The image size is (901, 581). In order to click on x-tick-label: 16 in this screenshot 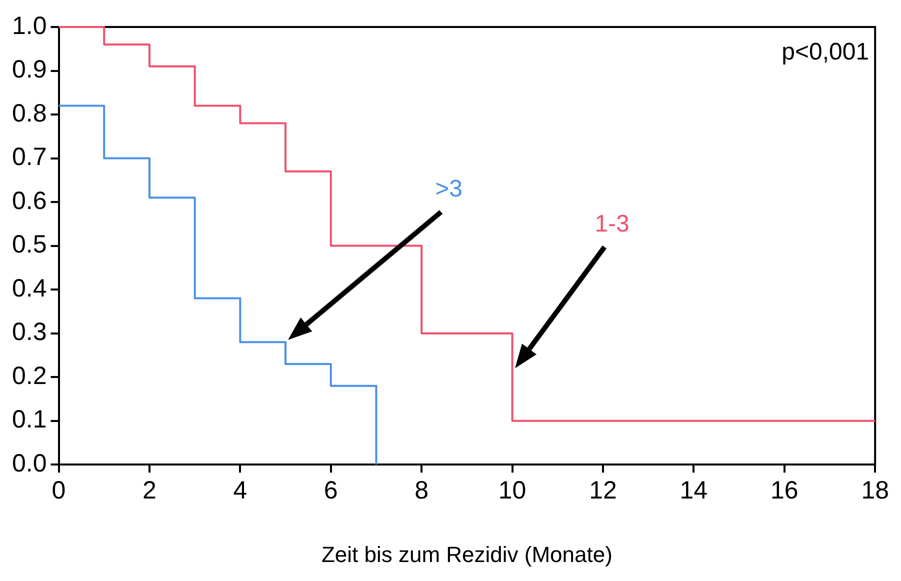, I will do `click(784, 490)`.